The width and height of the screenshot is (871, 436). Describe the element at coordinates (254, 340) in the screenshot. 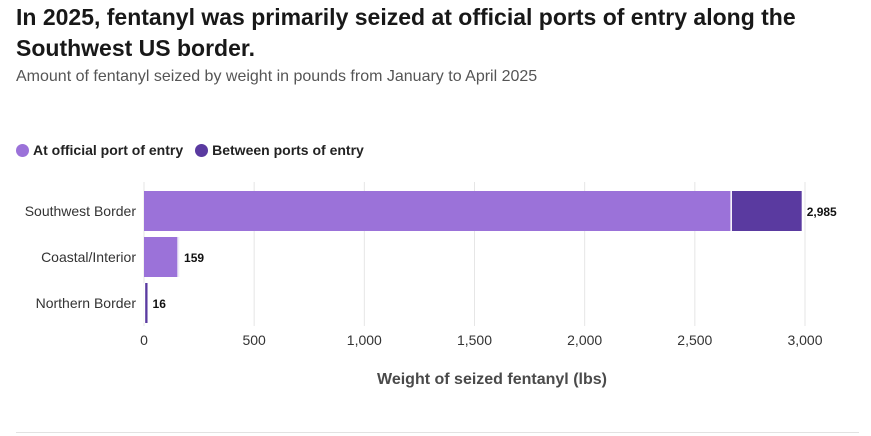

I see `x-tick-label: 500` at that location.